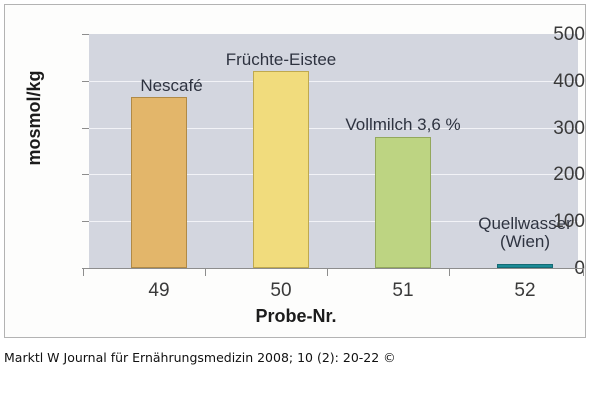 The height and width of the screenshot is (409, 600). I want to click on x-axis-line, so click(333, 268).